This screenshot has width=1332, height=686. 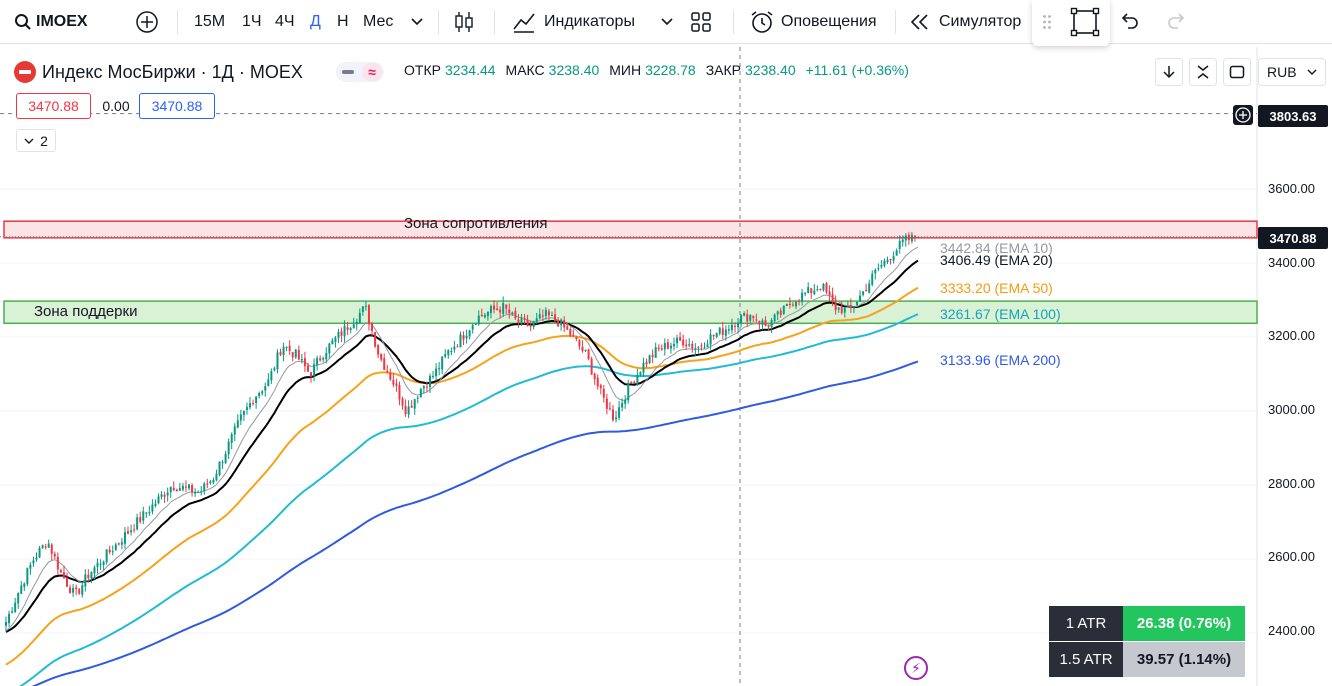 I want to click on buy-button: 3470.88, so click(x=177, y=106).